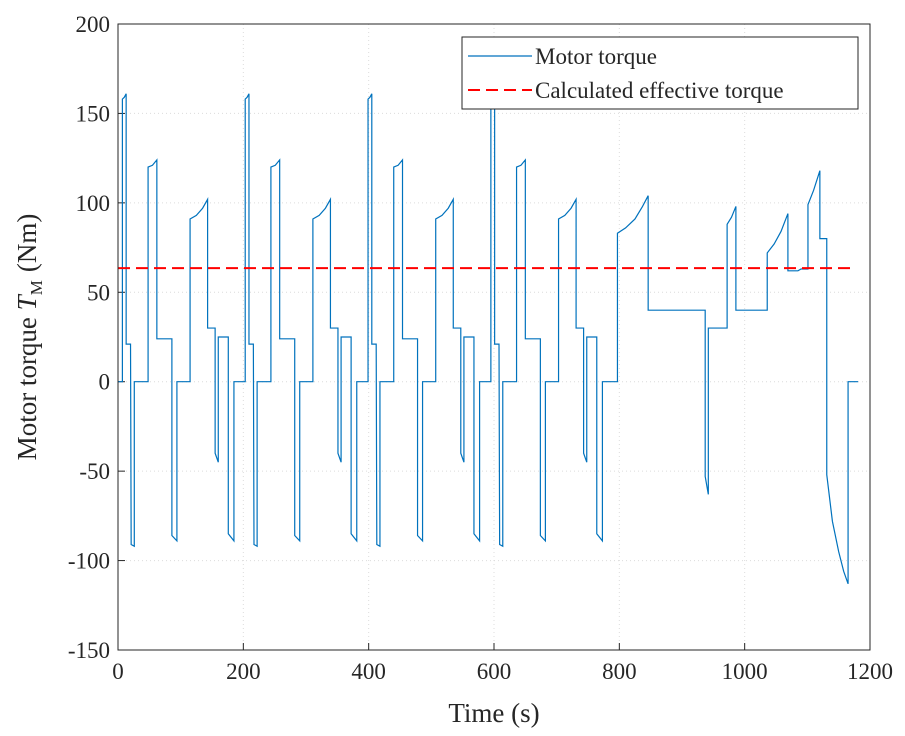 This screenshot has width=905, height=736. I want to click on x-tick-label: 0, so click(118, 671).